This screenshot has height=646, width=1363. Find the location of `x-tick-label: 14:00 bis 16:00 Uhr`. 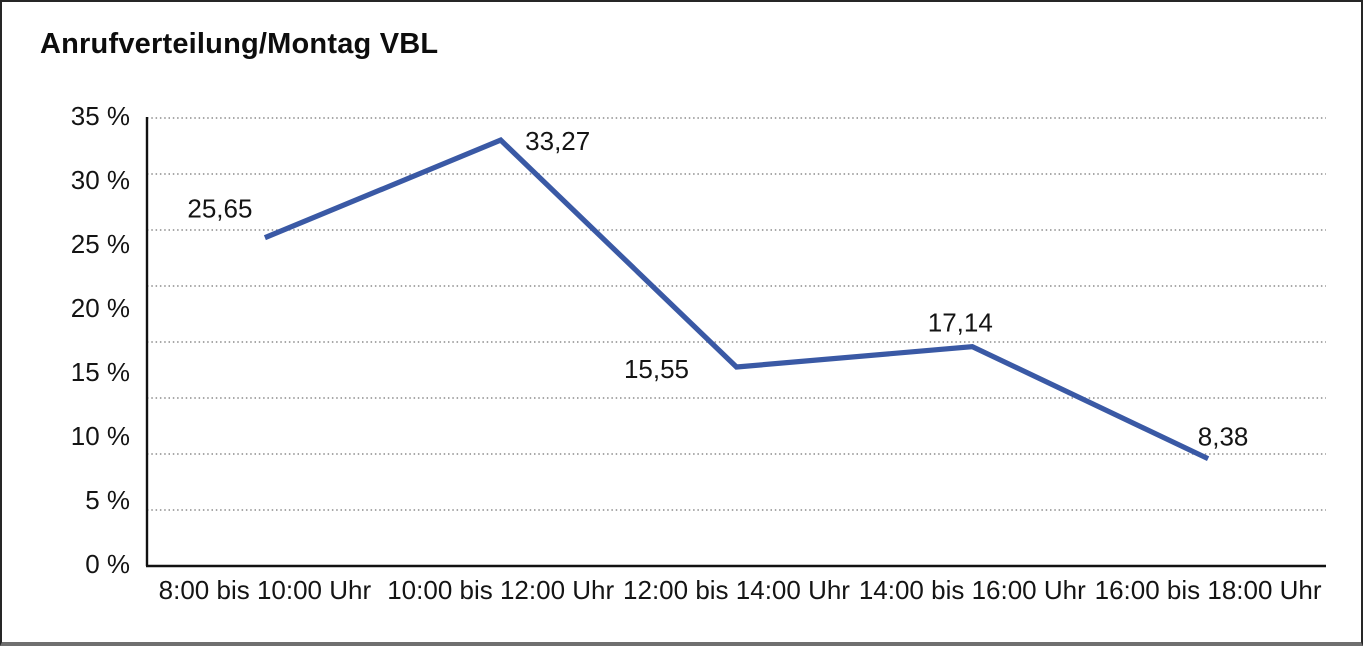

x-tick-label: 14:00 bis 16:00 Uhr is located at coordinates (972, 590).